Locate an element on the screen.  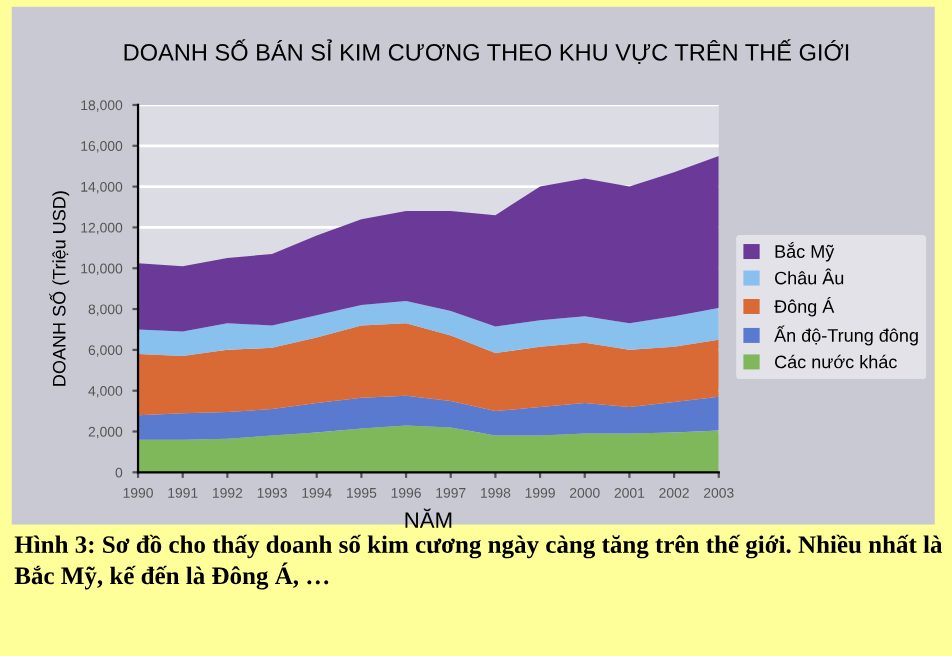
legend-label: Đông Á is located at coordinates (804, 307).